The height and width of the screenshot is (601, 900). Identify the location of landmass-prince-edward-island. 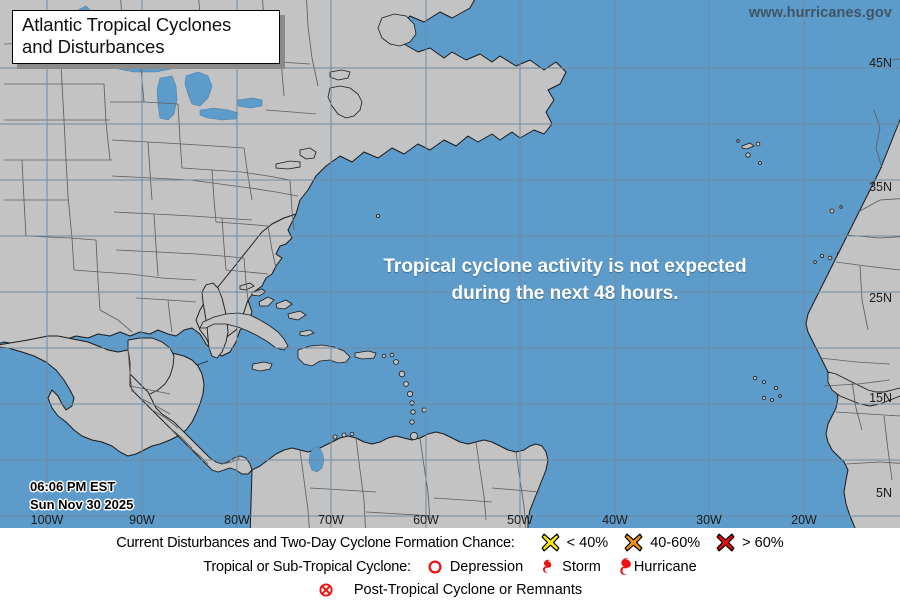
(340, 75).